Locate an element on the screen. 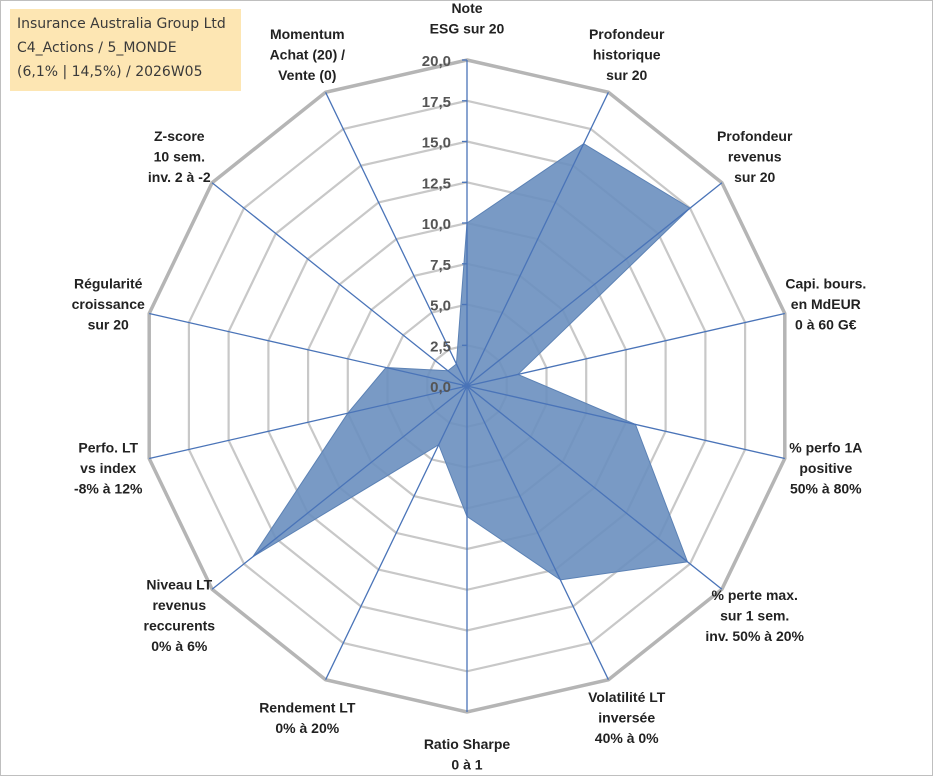 The image size is (933, 776). axis-label-perfo_1a: % perfo 1A positive 50% à 80% is located at coordinates (825, 467).